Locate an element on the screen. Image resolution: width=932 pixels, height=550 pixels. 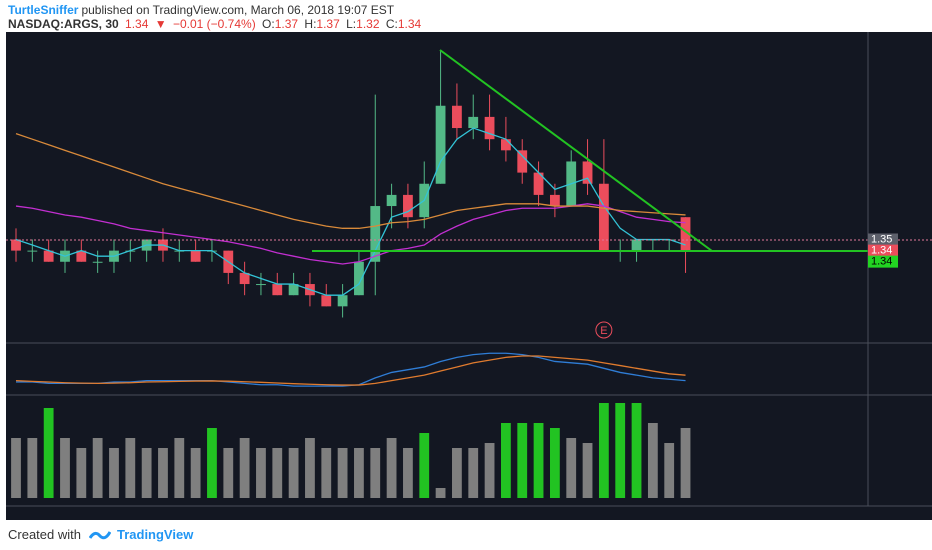
price-label: 1.35 is located at coordinates (881, 239).